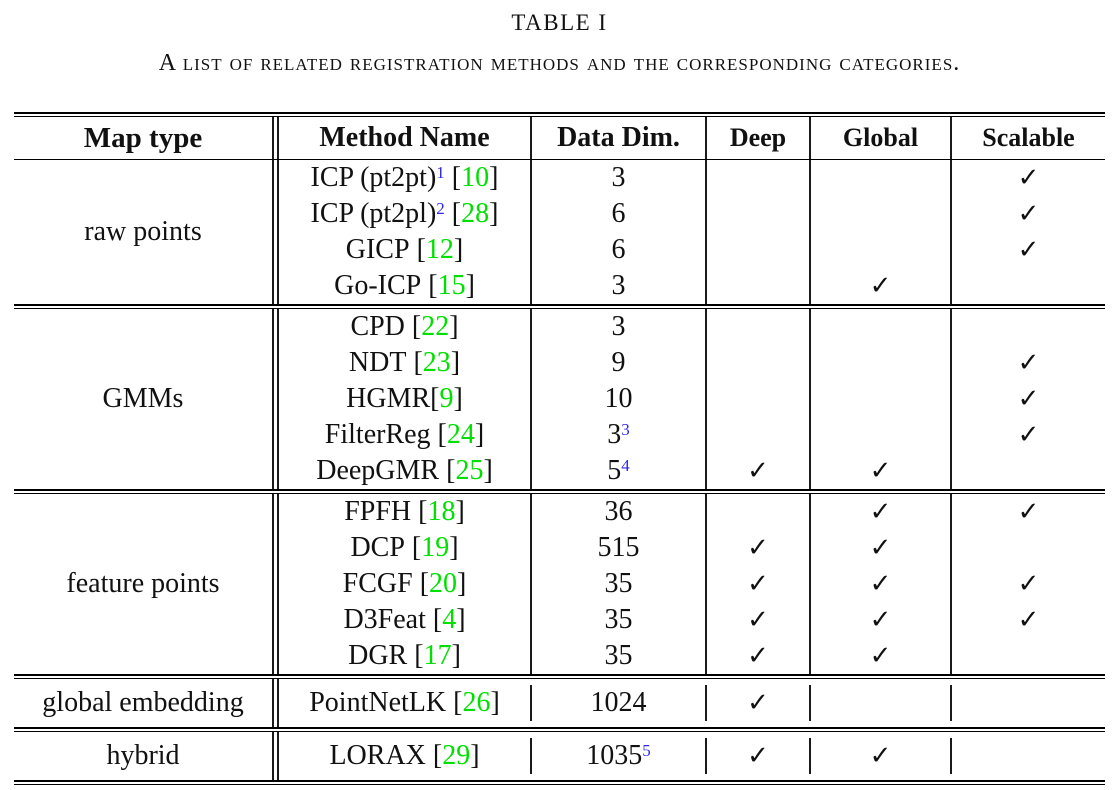 The height and width of the screenshot is (790, 1119). Describe the element at coordinates (404, 137) in the screenshot. I see `column-header-method-name: Method Name` at that location.